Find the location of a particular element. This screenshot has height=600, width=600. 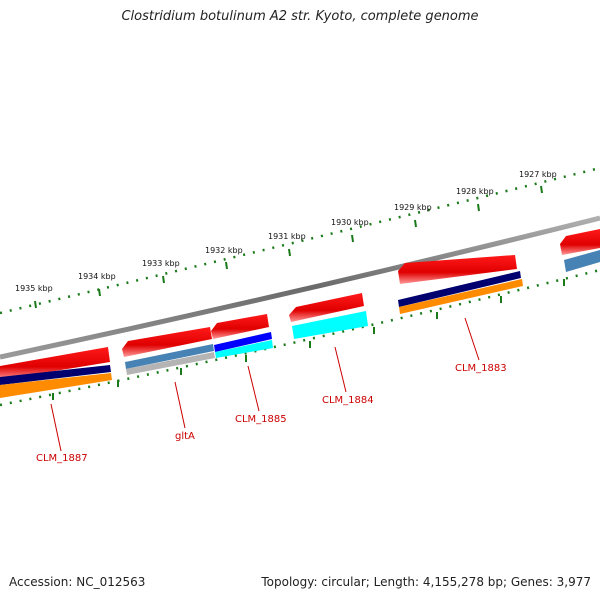

gene-label: gltA is located at coordinates (185, 436).